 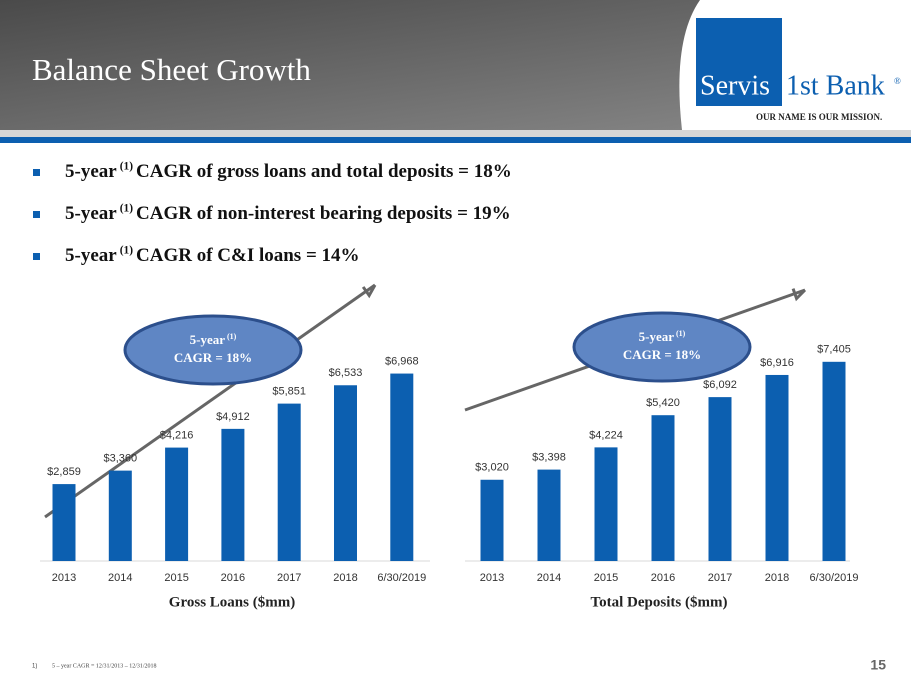 I want to click on value-label: $5,420, so click(x=663, y=403).